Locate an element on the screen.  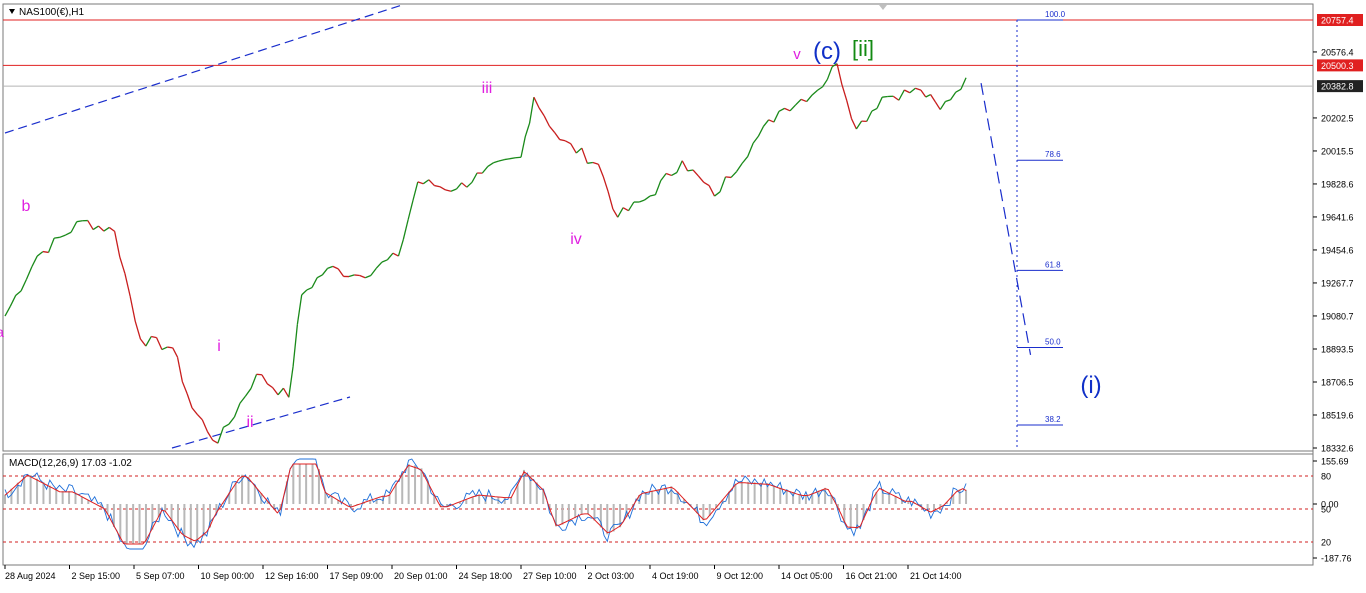
fib-level-label: 38.2 is located at coordinates (1053, 419).